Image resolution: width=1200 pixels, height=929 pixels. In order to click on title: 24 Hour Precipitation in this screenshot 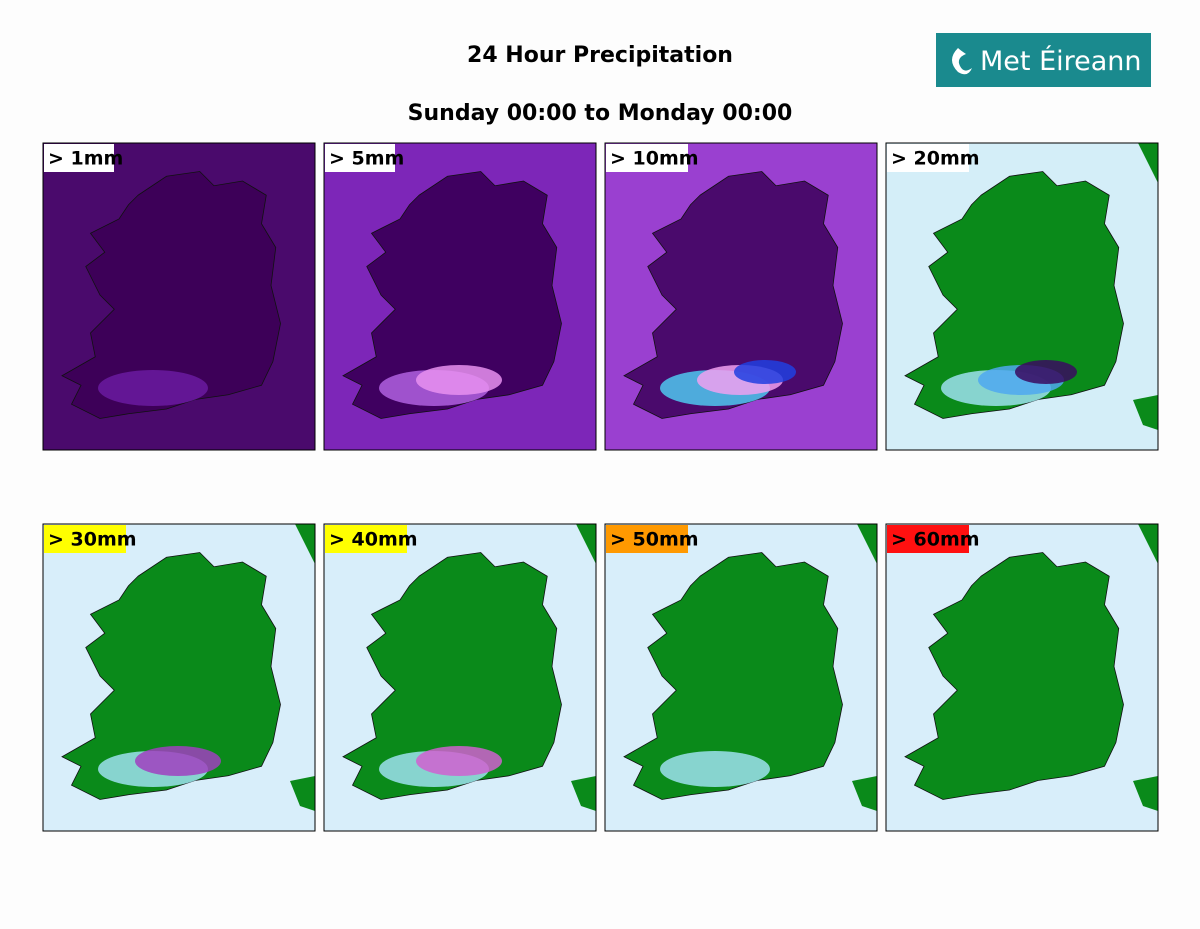, I will do `click(600, 55)`.